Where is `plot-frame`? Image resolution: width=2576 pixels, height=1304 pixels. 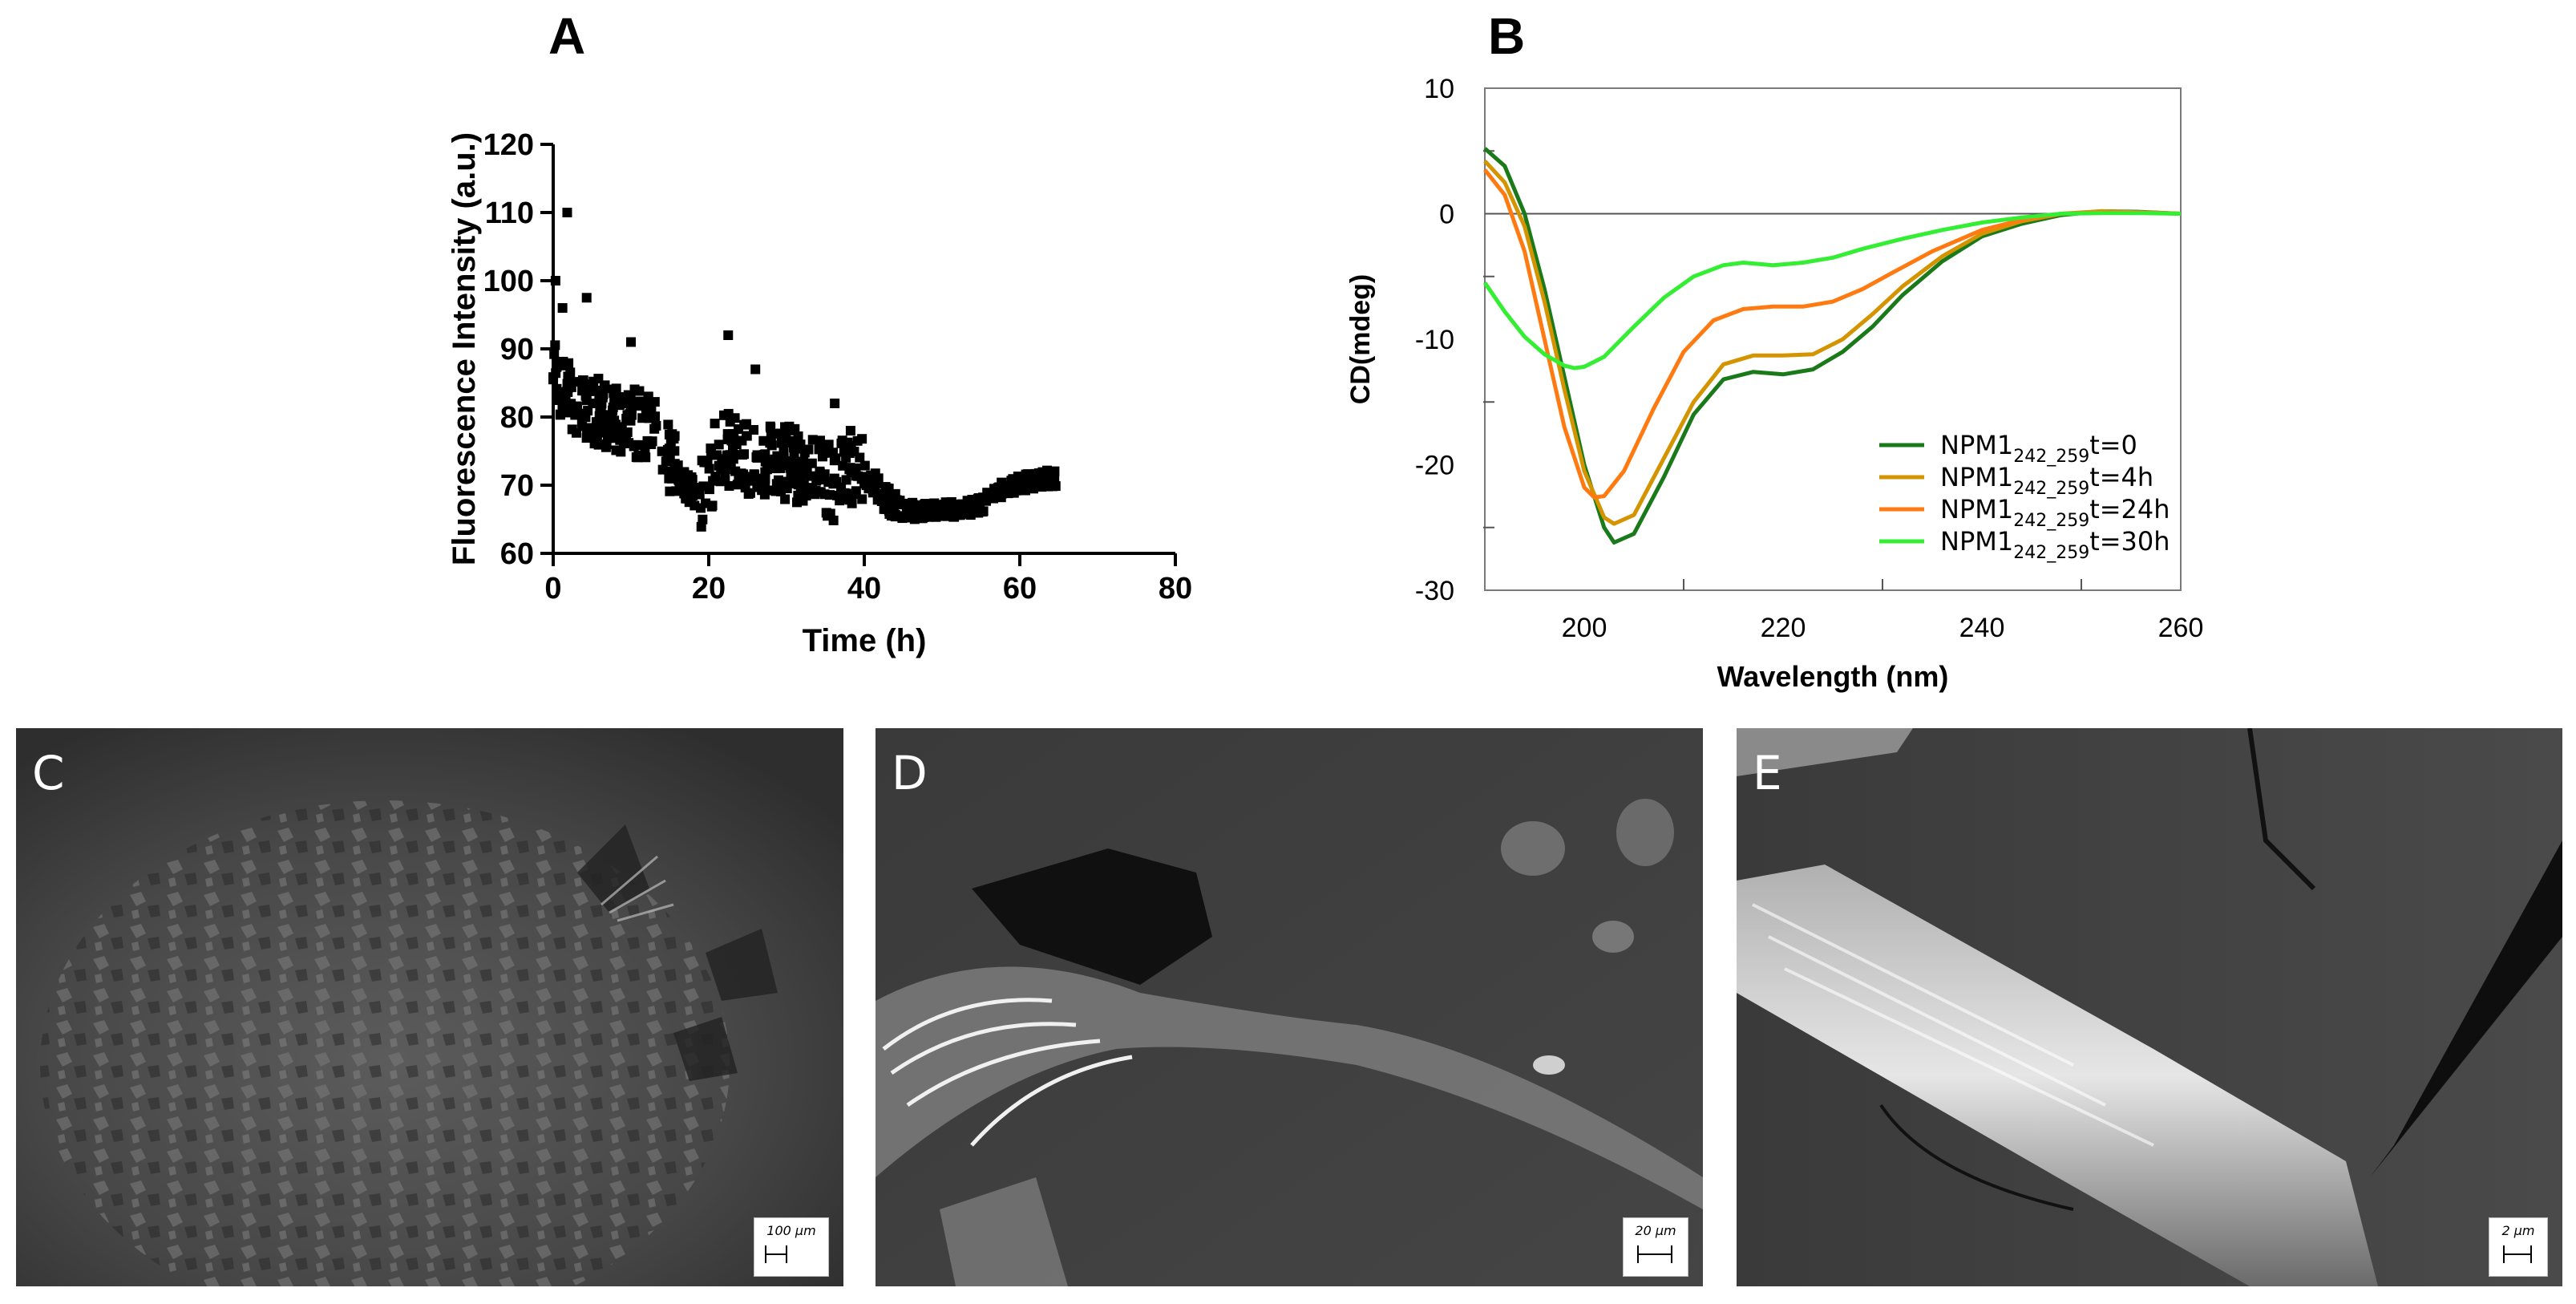
plot-frame is located at coordinates (1833, 339).